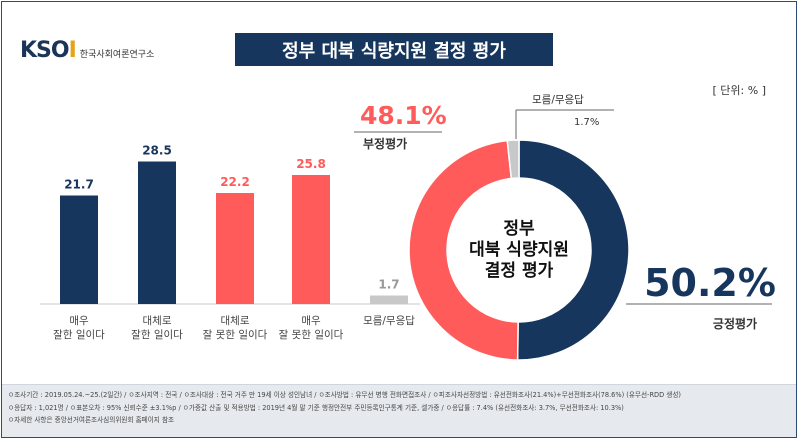  I want to click on negative-name-label: 부정평가, so click(385, 143).